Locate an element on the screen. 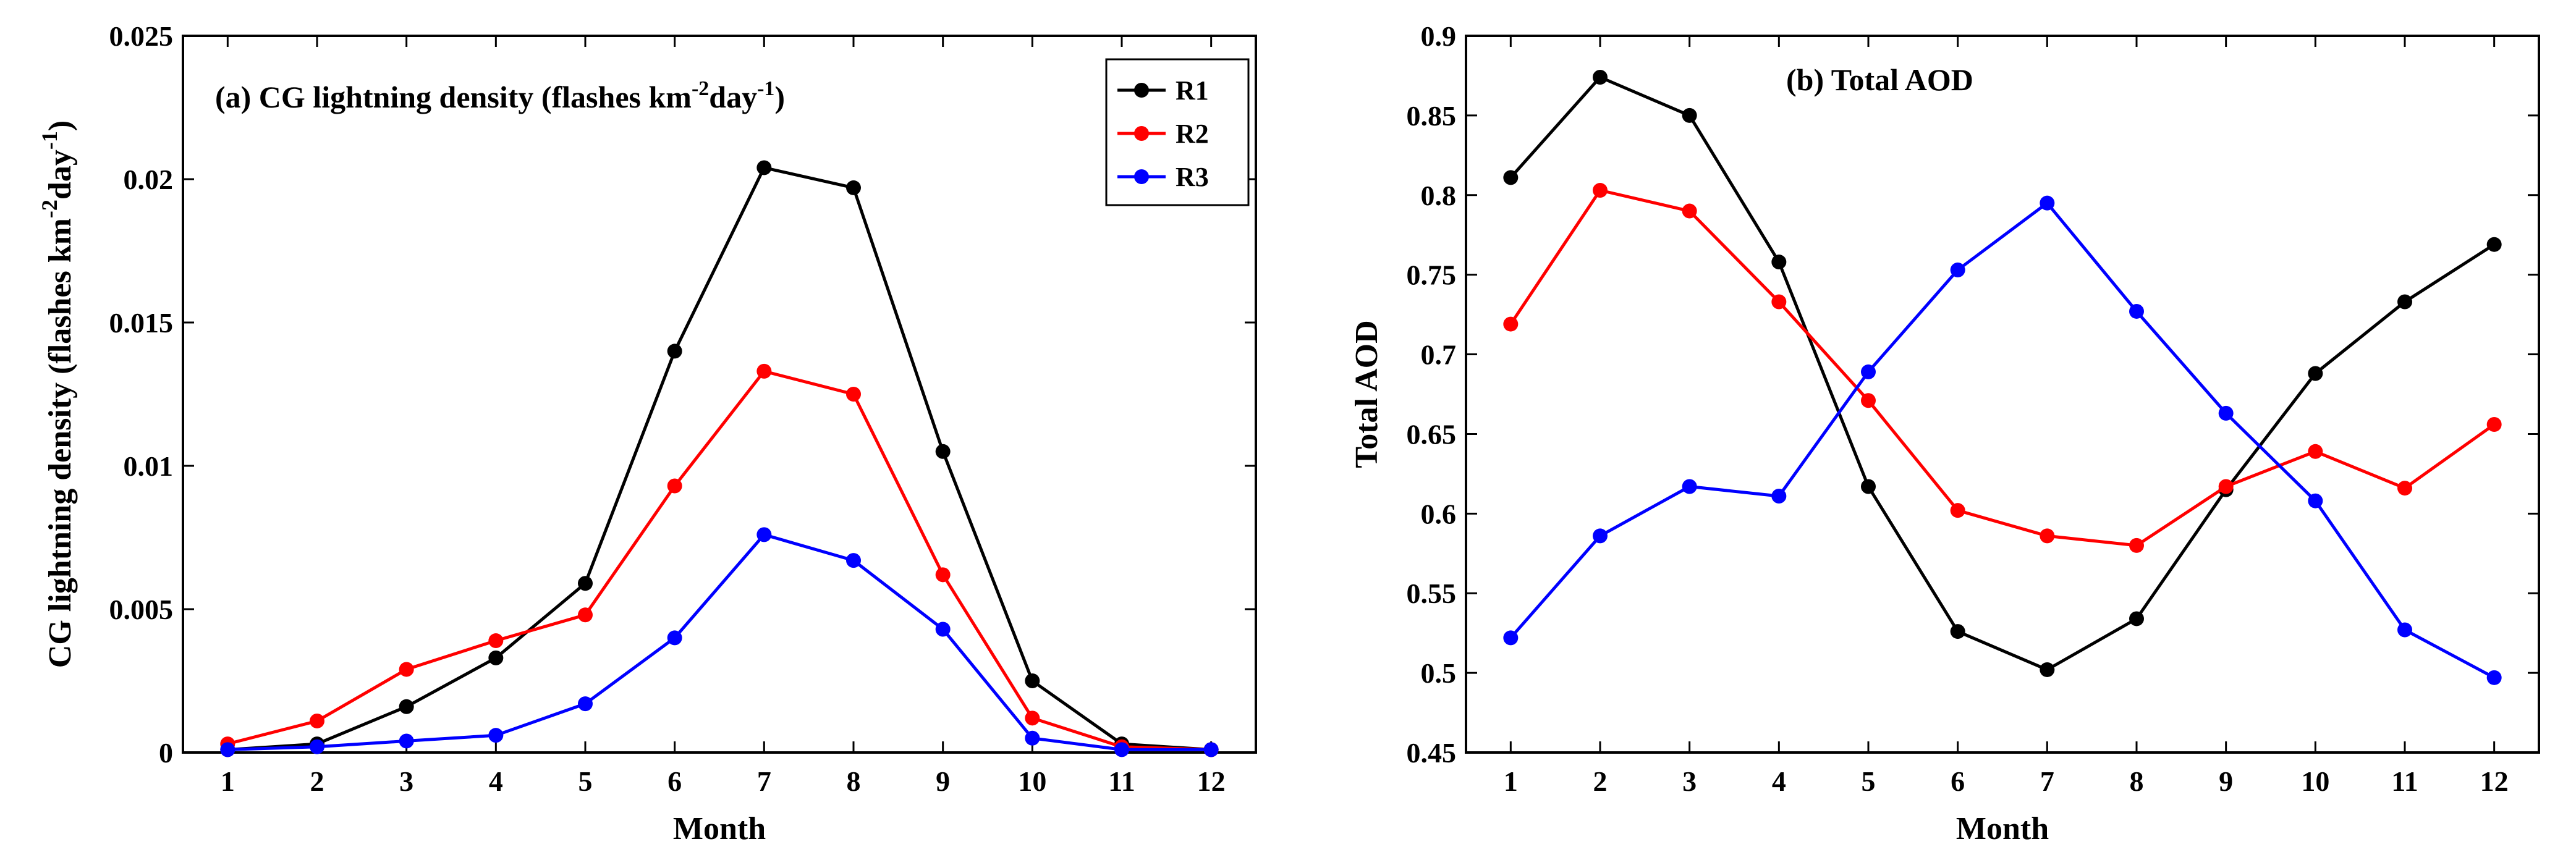 The height and width of the screenshot is (860, 2576). chart-a-x-tick-label: 8 is located at coordinates (854, 781).